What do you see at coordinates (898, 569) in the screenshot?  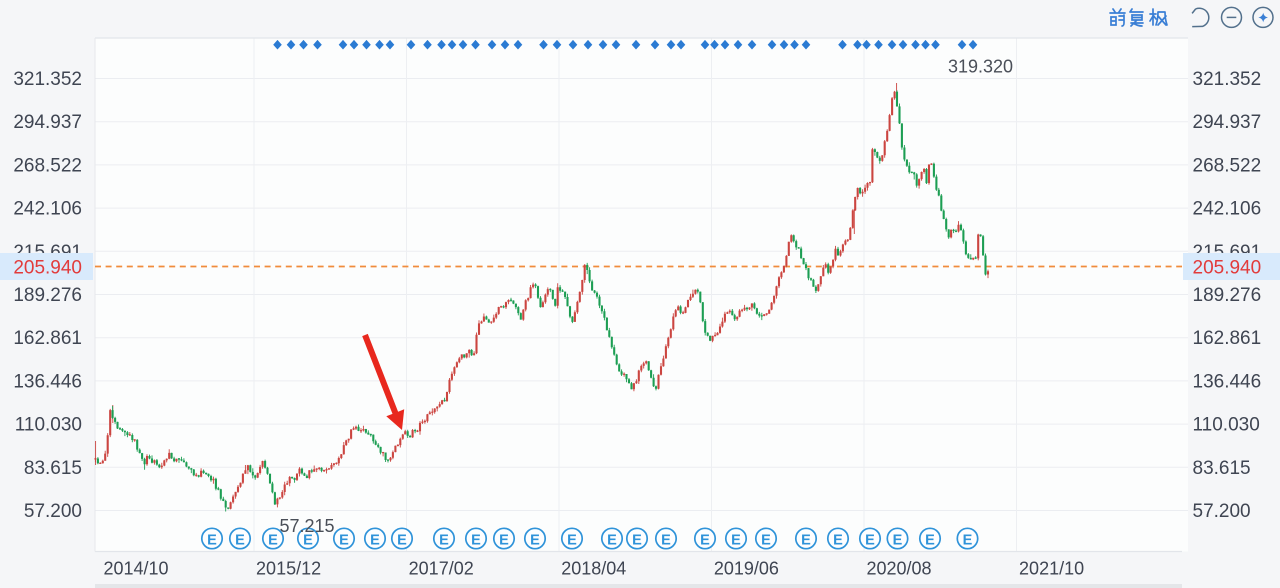 I see `svg-text: 2020/08` at bounding box center [898, 569].